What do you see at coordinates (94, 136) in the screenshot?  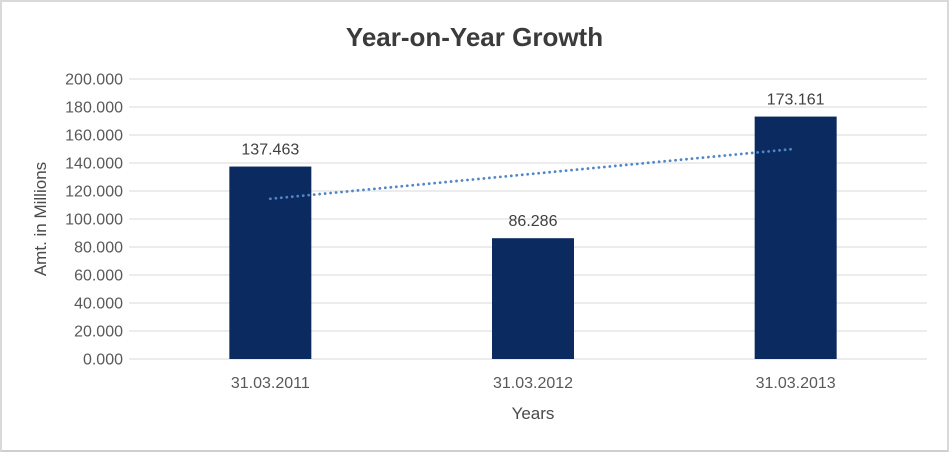 I see `y-tick-label: 160.000` at bounding box center [94, 136].